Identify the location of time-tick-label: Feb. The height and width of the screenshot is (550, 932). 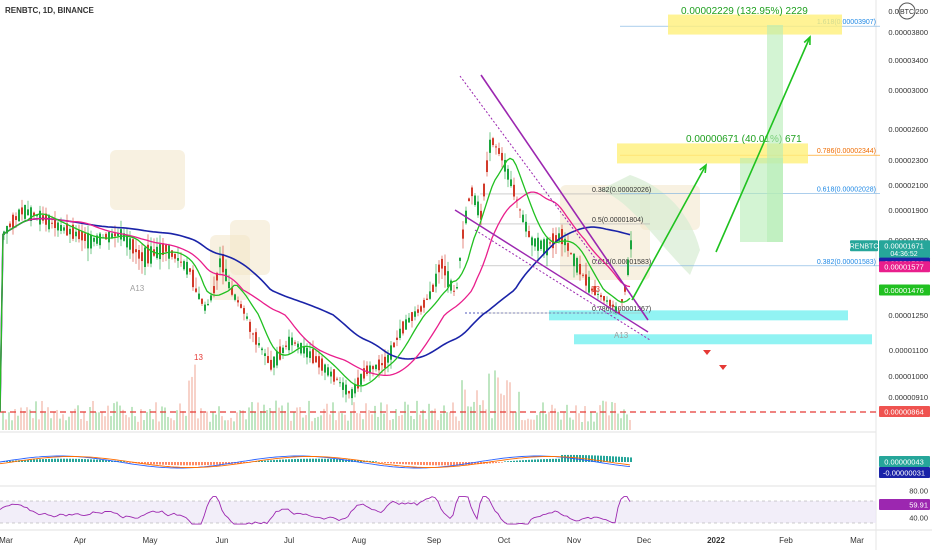
(786, 540).